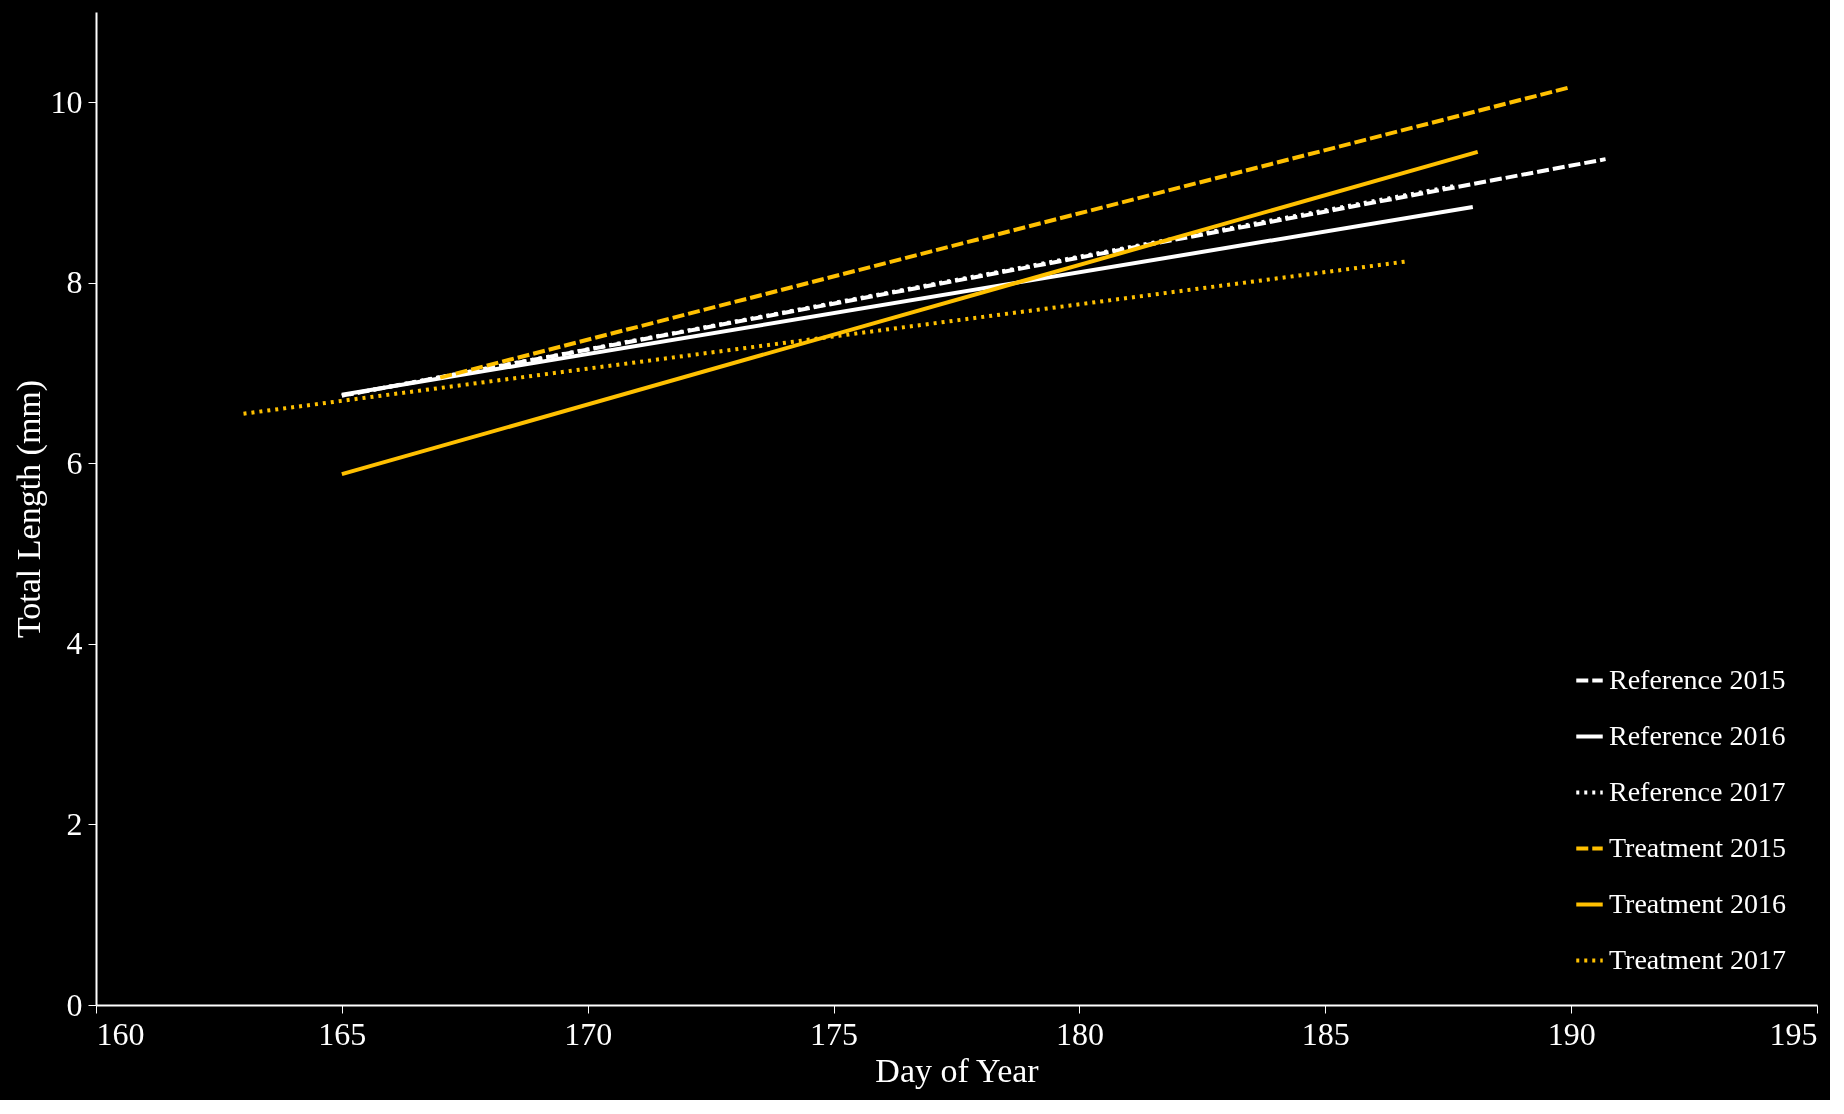 Image resolution: width=1844 pixels, height=1114 pixels. What do you see at coordinates (1697, 791) in the screenshot?
I see `legend-label: Reference 2017` at bounding box center [1697, 791].